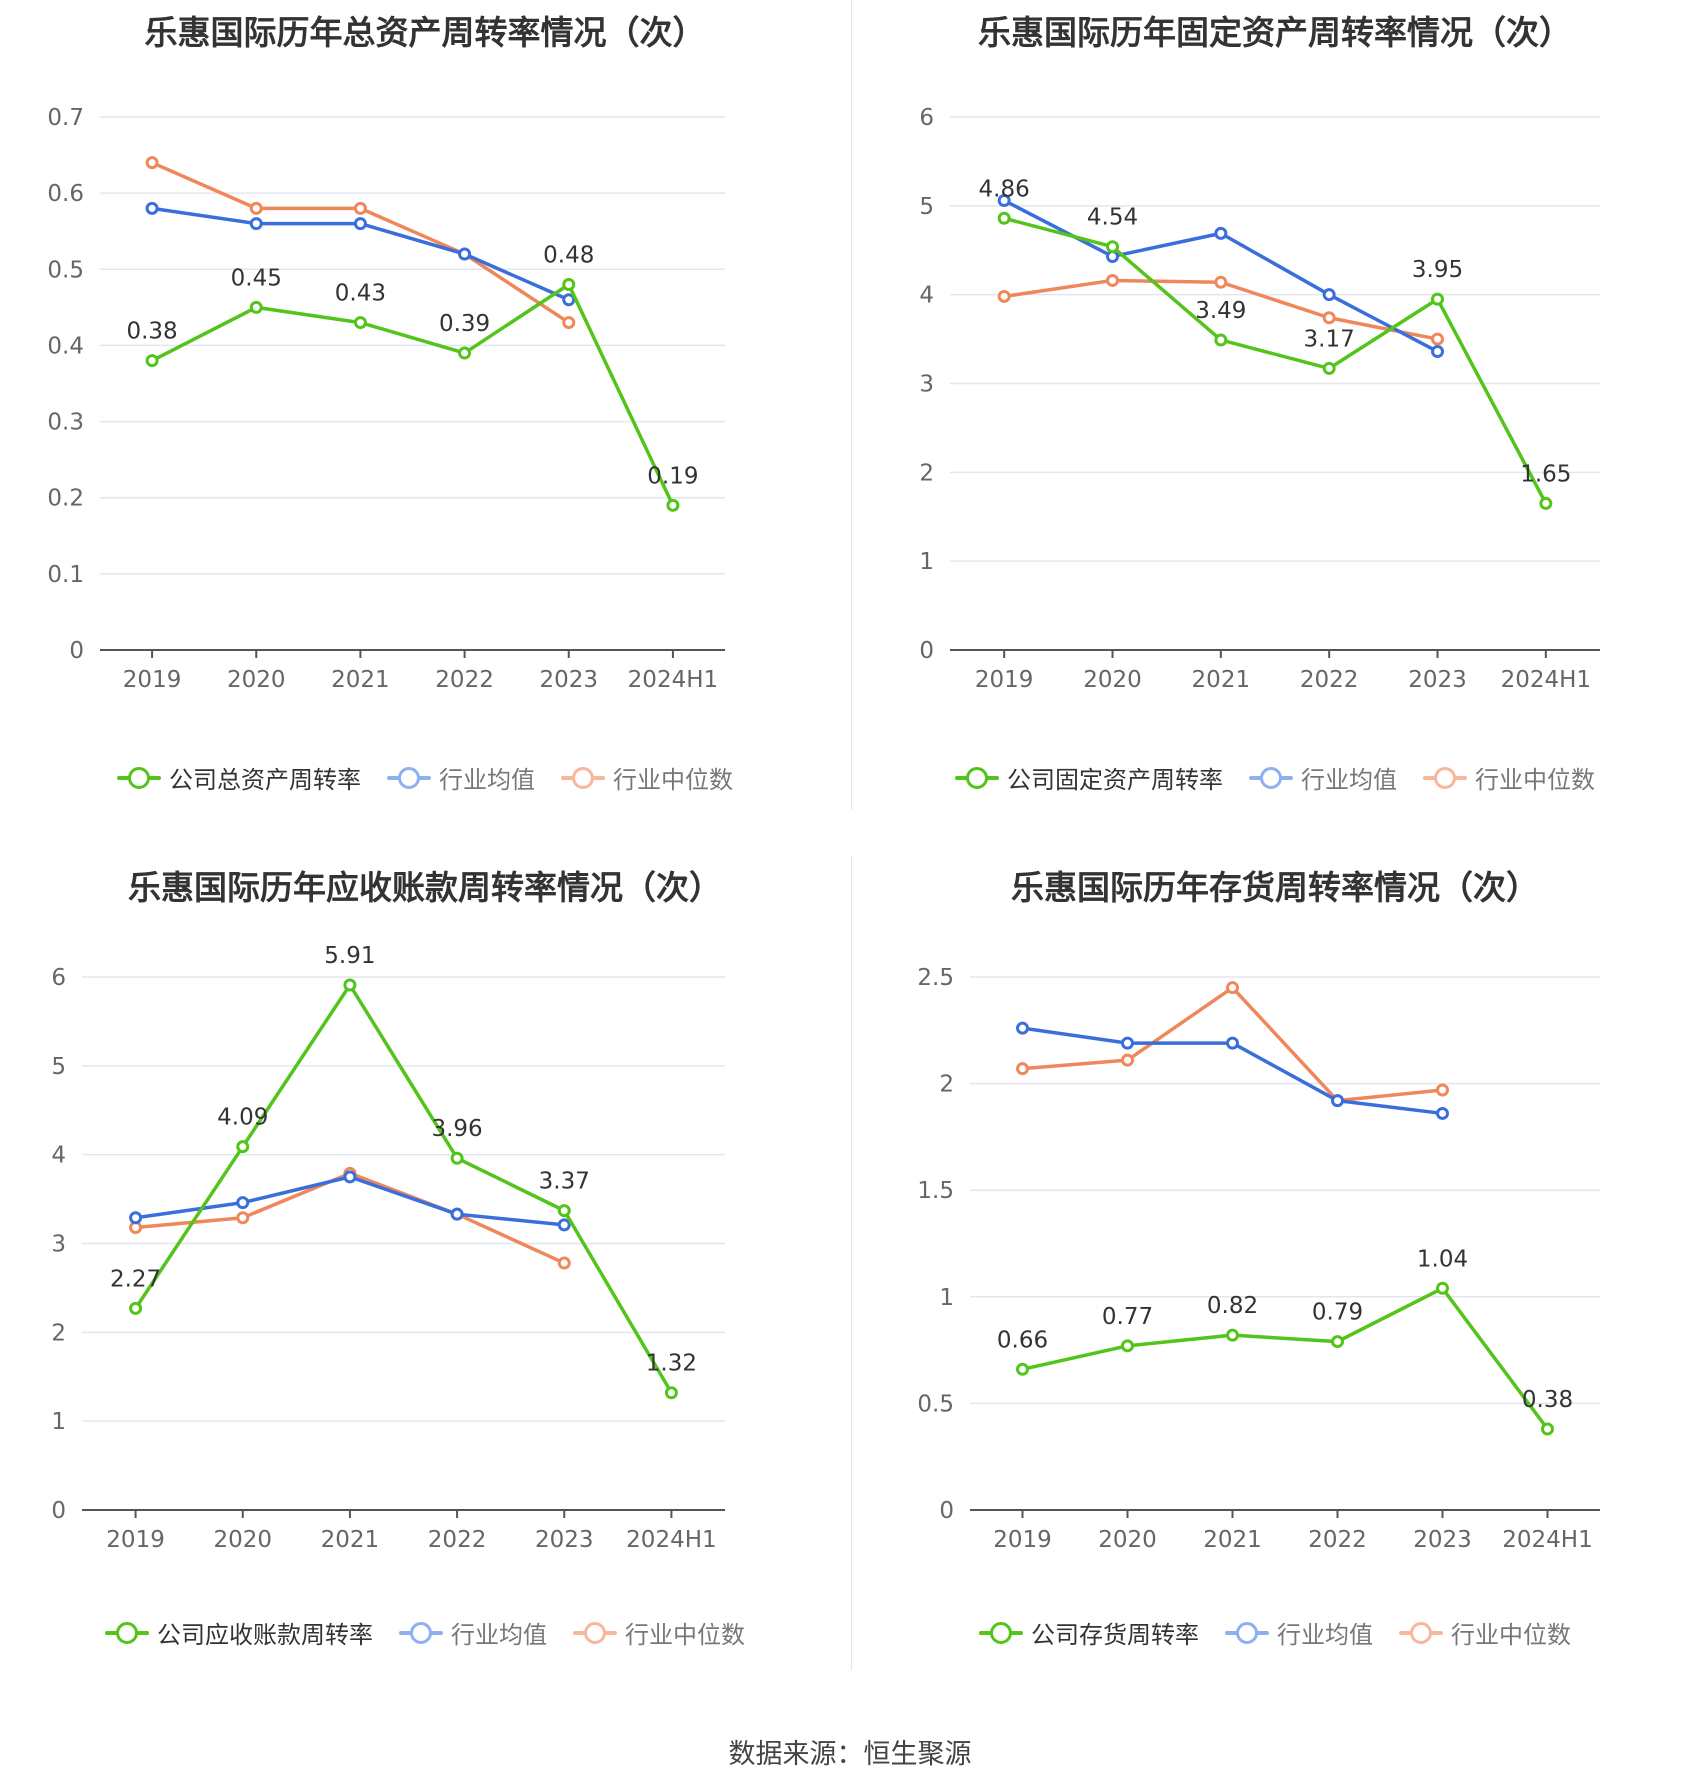 The width and height of the screenshot is (1700, 1782). Describe the element at coordinates (1337, 1313) in the screenshot. I see `data-label: 0.79` at that location.